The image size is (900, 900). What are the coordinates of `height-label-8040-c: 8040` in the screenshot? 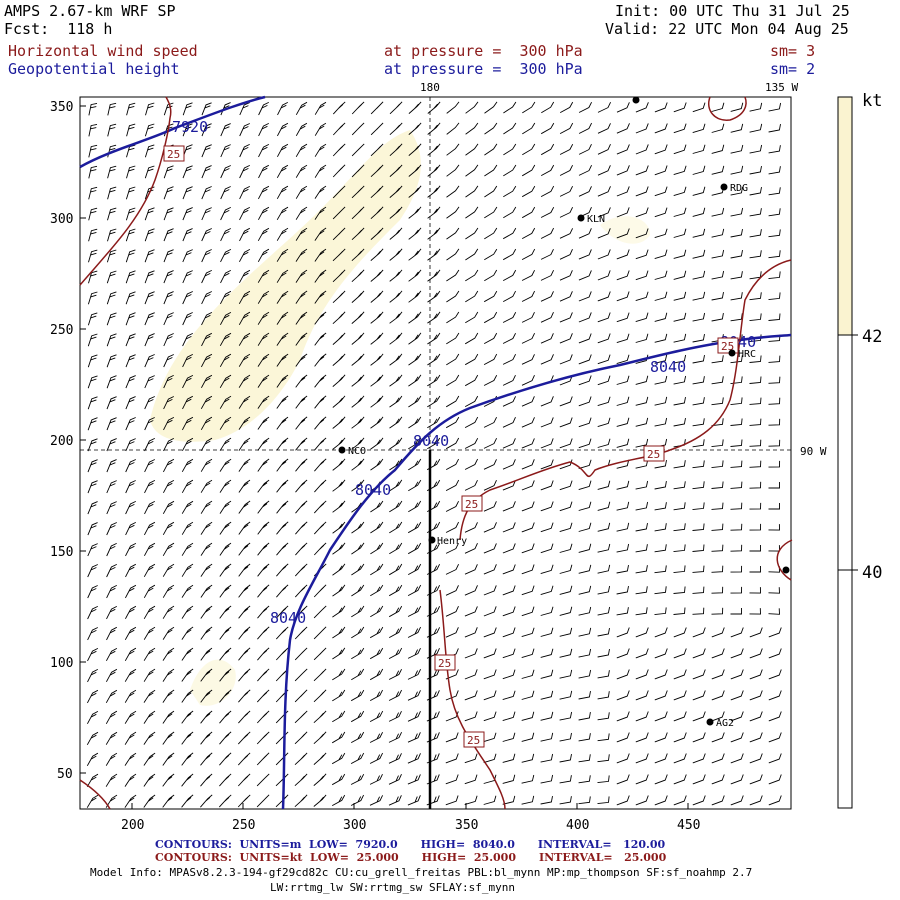 It's located at (373, 490).